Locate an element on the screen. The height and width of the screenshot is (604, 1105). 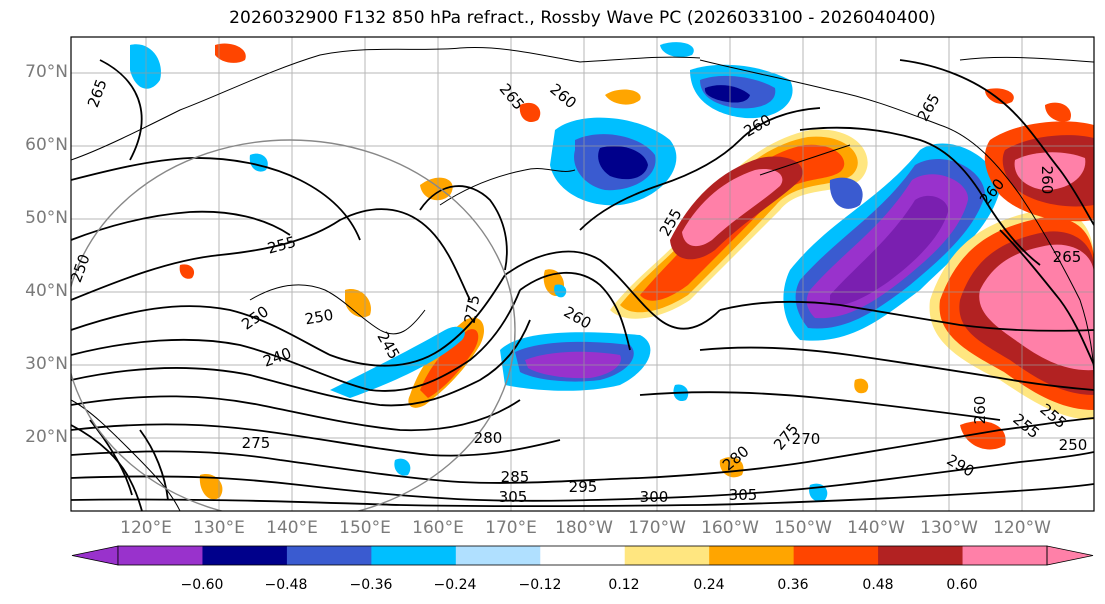
lon-label-130e: 130°E is located at coordinates (219, 528).